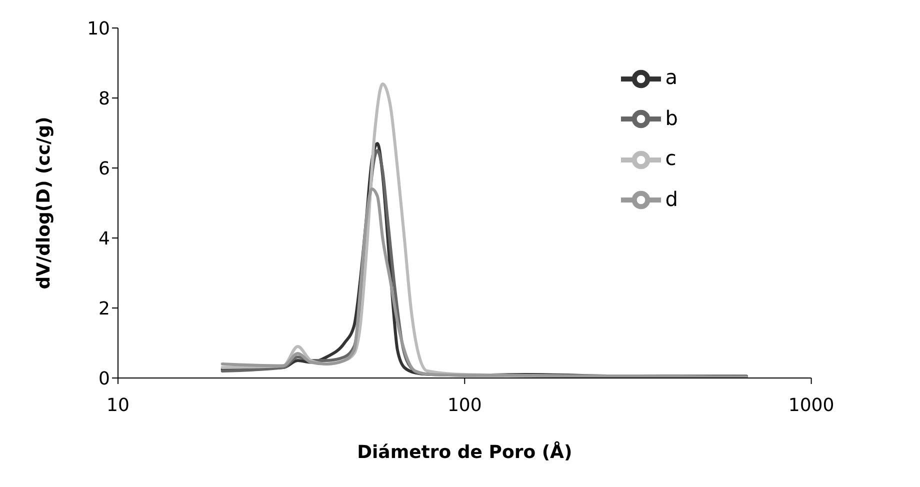  I want to click on x-tick-label: 1000, so click(811, 405).